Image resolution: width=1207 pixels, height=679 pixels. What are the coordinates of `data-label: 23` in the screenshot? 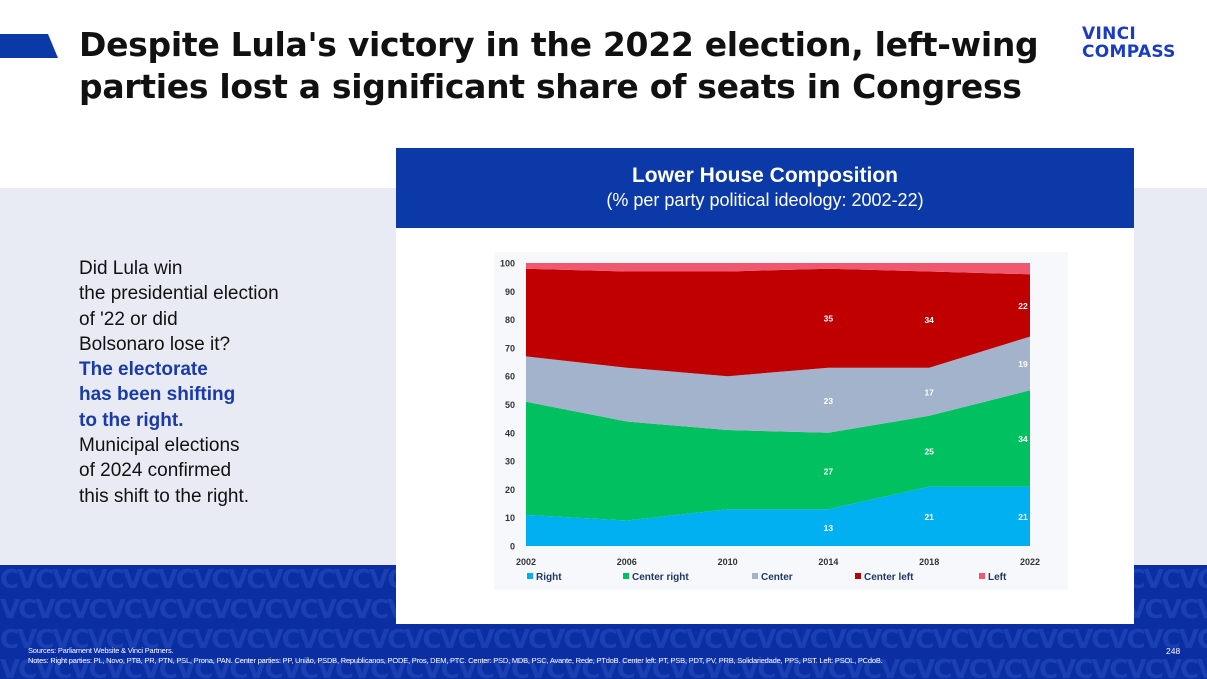 It's located at (829, 401).